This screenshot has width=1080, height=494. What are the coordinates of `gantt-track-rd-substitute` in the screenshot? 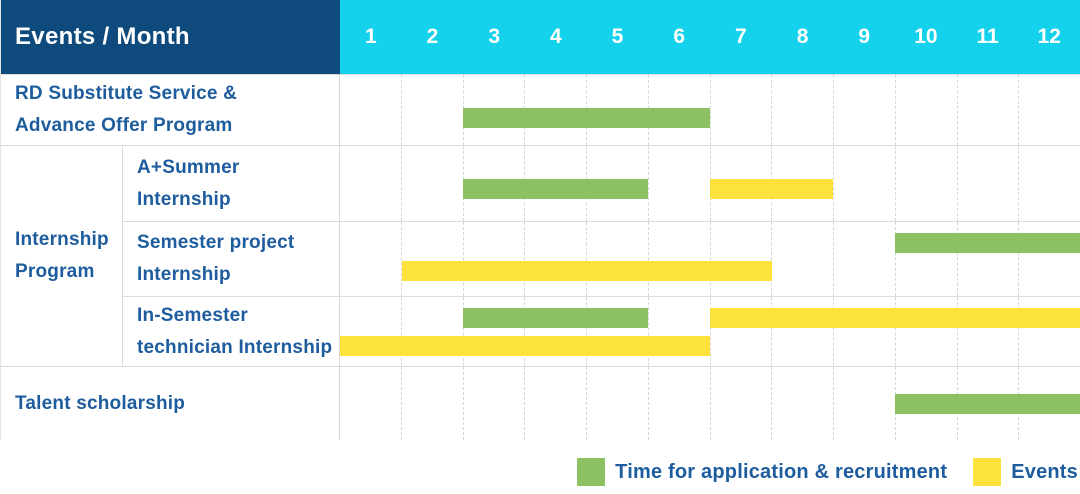 It's located at (710, 110).